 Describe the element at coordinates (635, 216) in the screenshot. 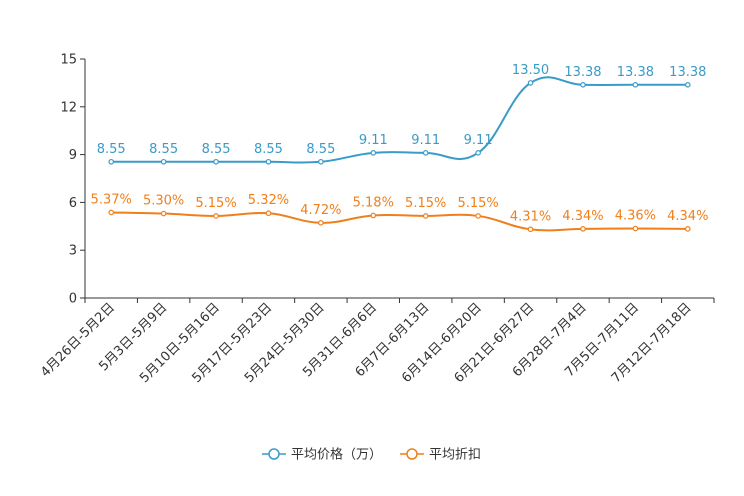

I see `data-label: 4.36%` at that location.